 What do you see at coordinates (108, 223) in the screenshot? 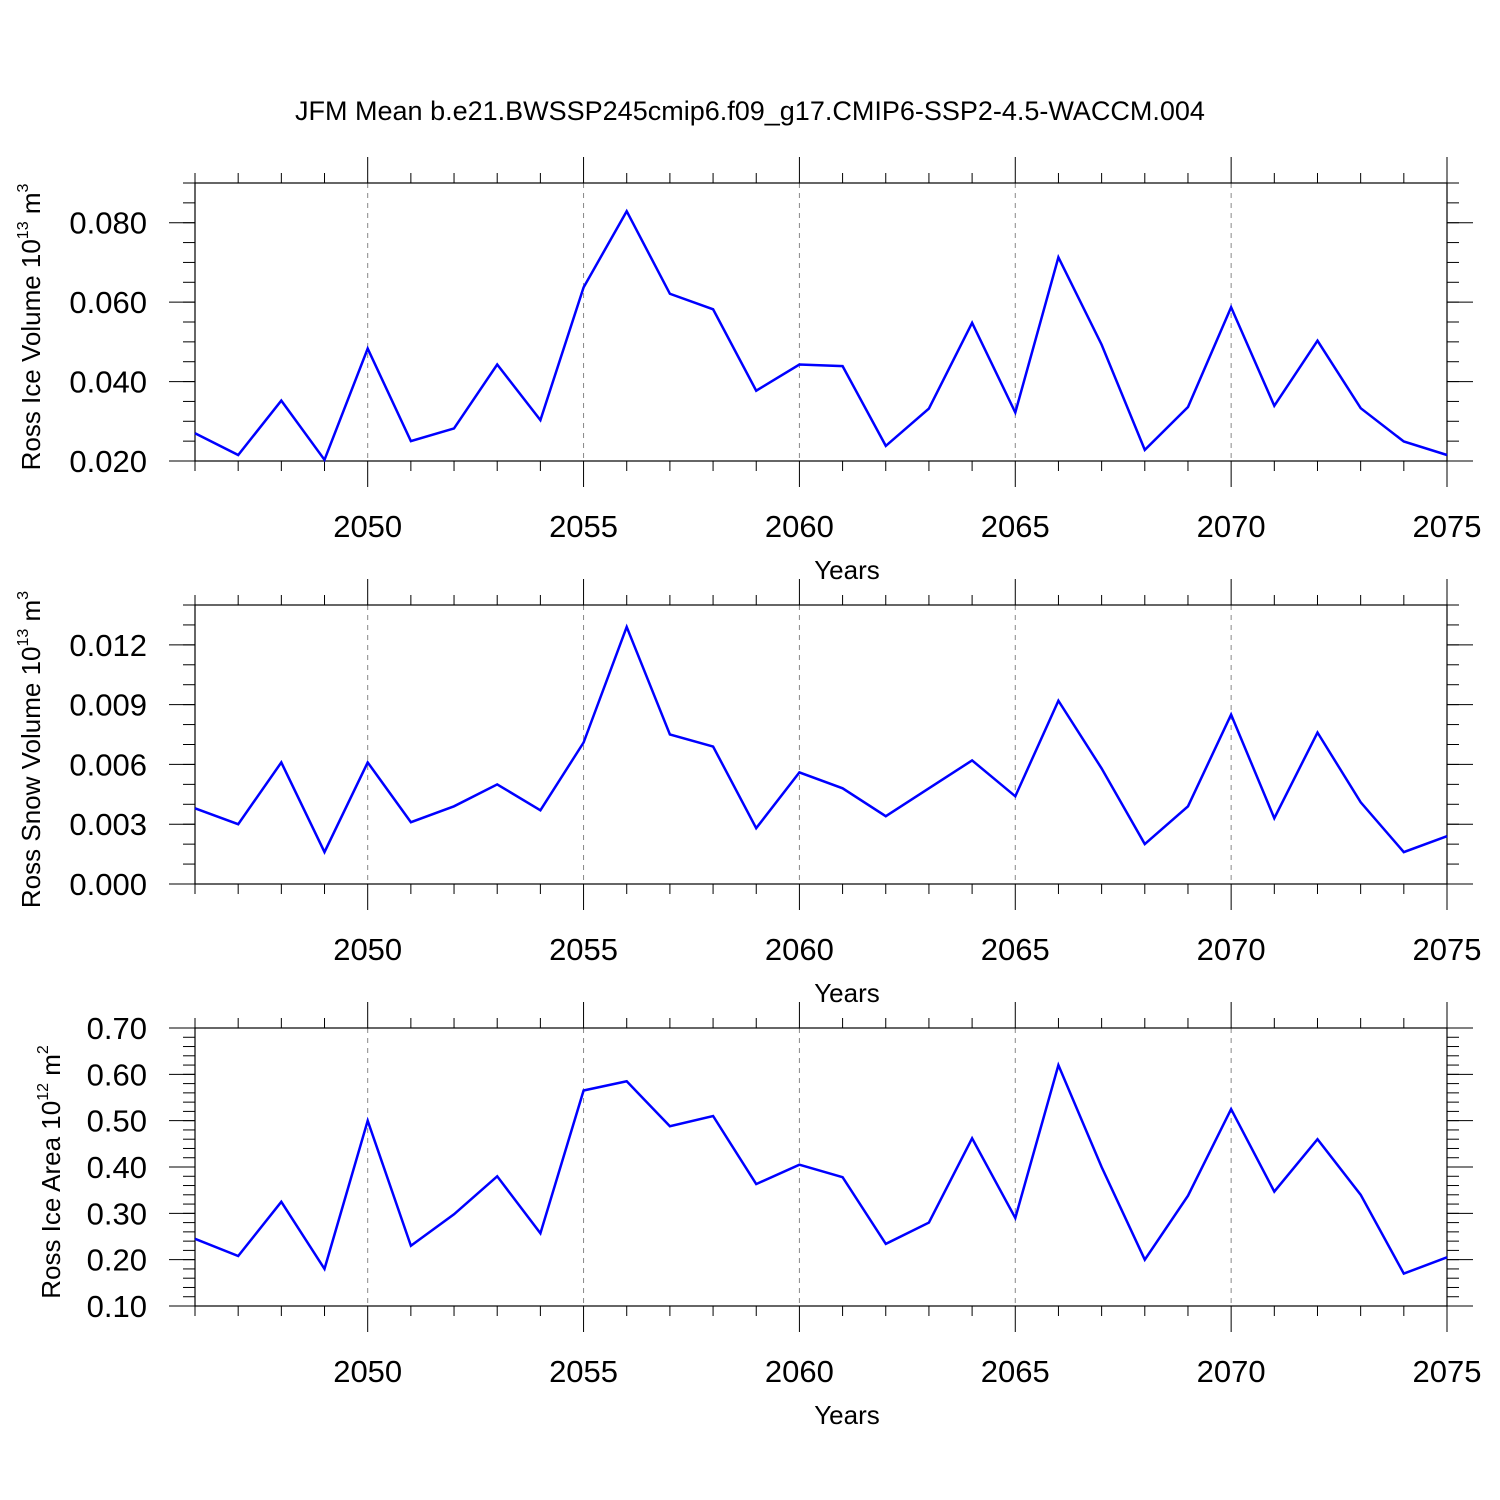
I see `y-tick-label: 0.080` at bounding box center [108, 223].